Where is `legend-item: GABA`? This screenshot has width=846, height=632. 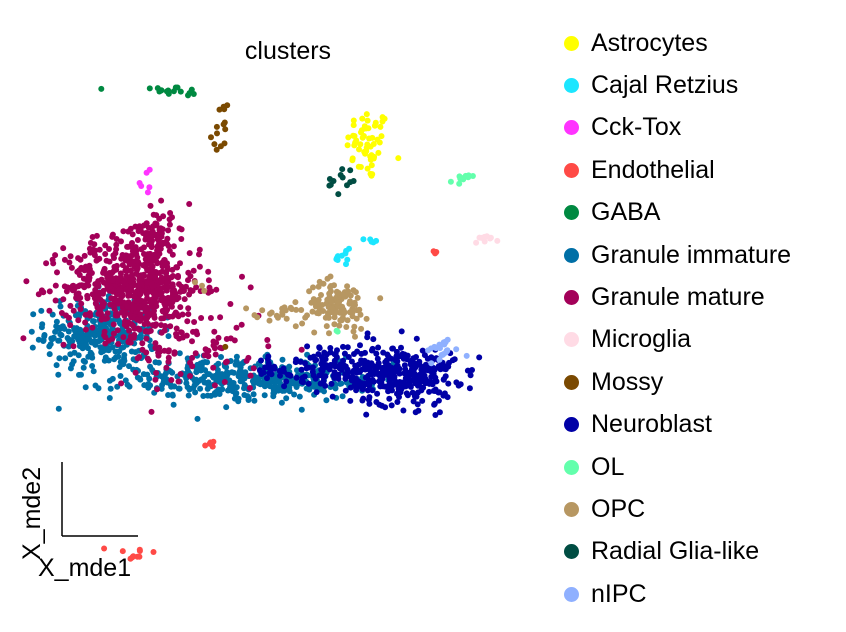
legend-item: GABA is located at coordinates (674, 213).